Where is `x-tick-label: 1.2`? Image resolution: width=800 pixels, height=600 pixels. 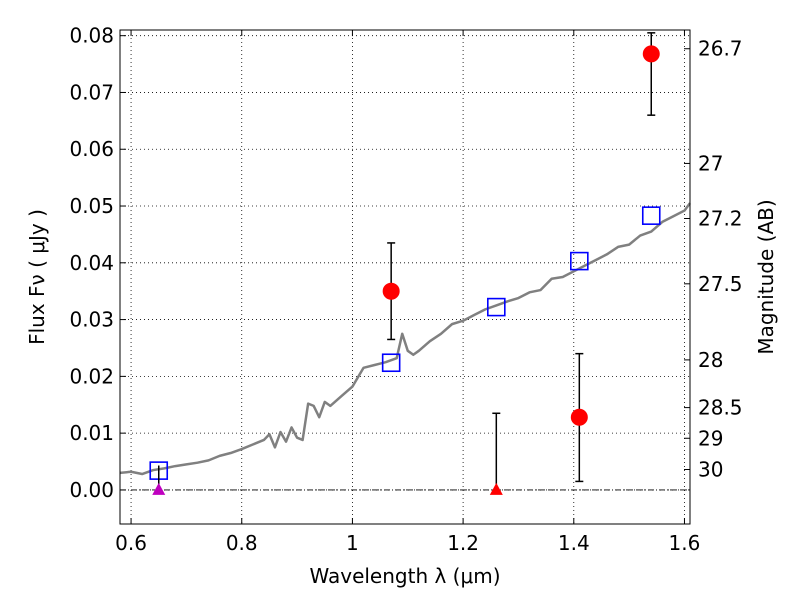 x-tick-label: 1.2 is located at coordinates (463, 543).